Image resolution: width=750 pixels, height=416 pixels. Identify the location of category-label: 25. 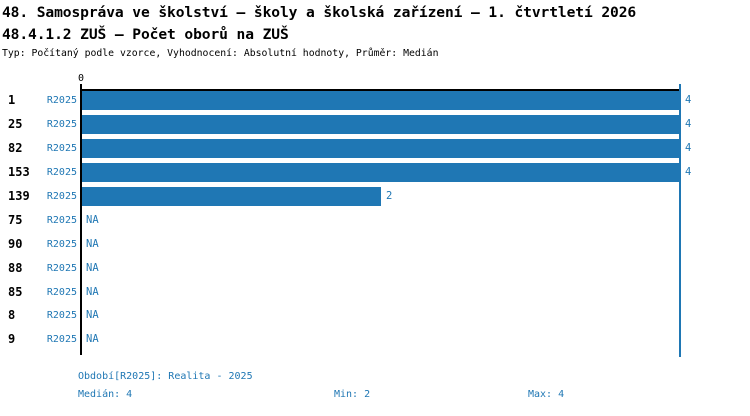
(15, 124).